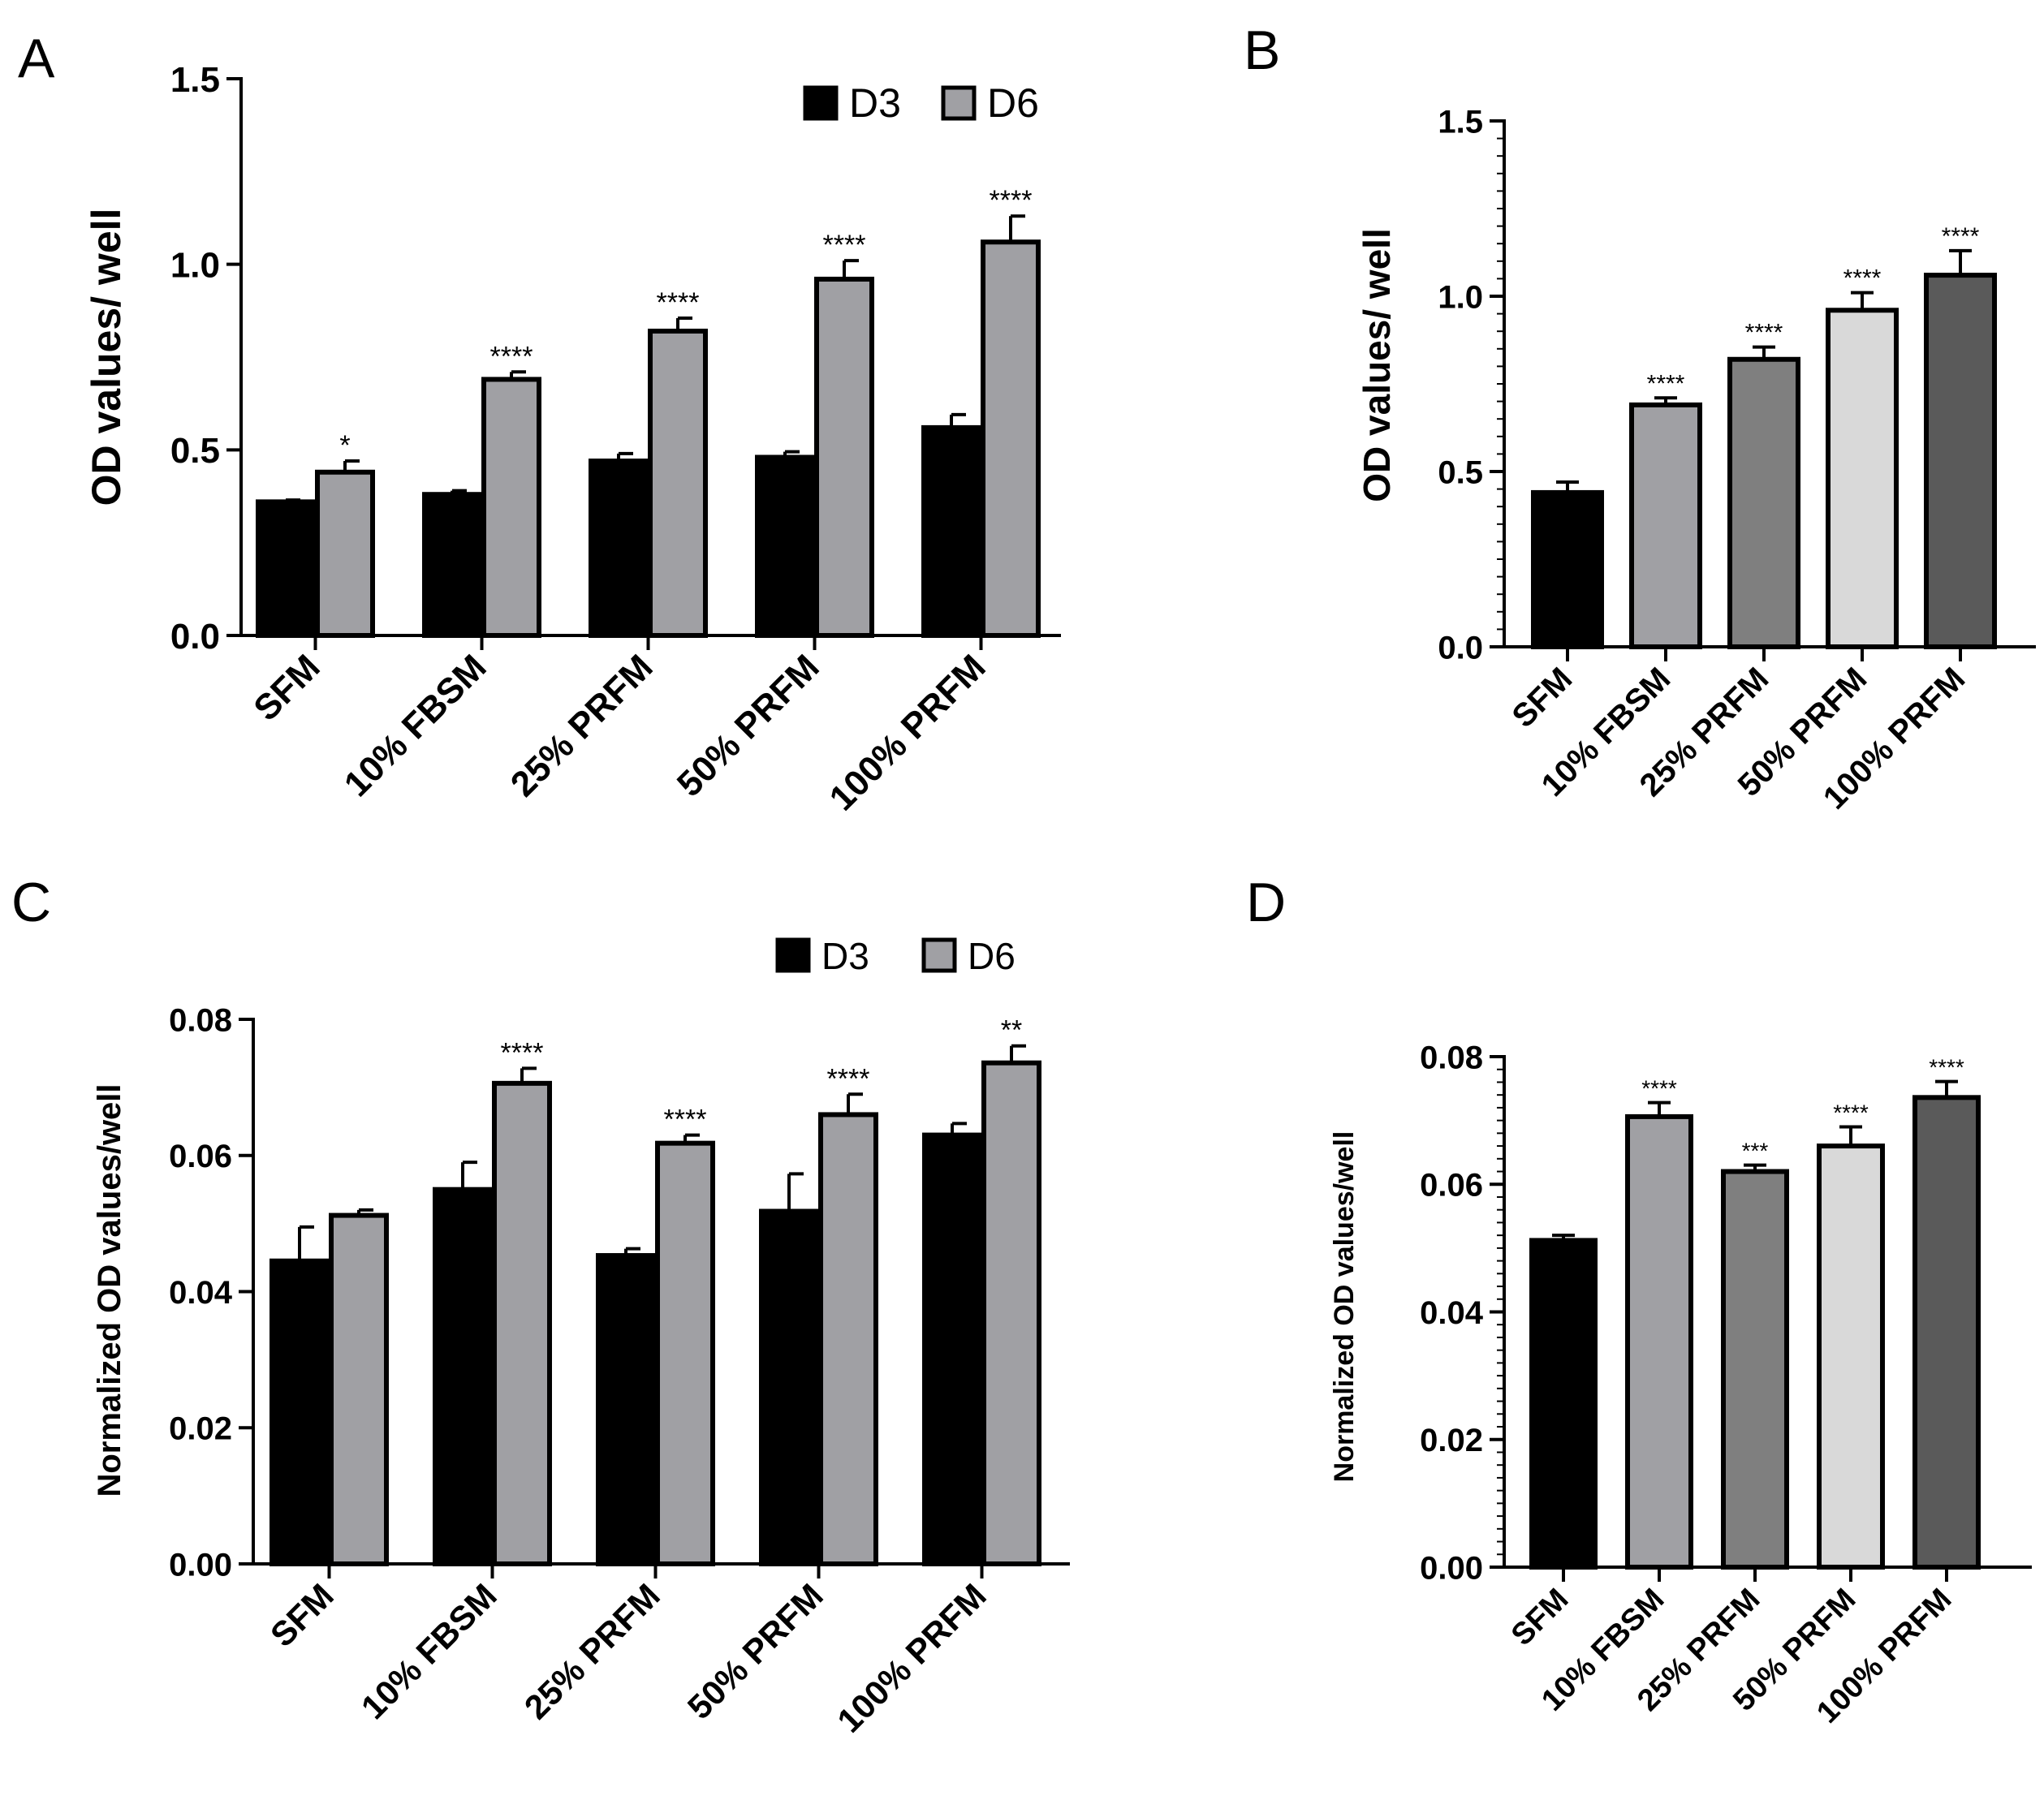  Describe the element at coordinates (1755, 1152) in the screenshot. I see `significance-label: ***` at that location.